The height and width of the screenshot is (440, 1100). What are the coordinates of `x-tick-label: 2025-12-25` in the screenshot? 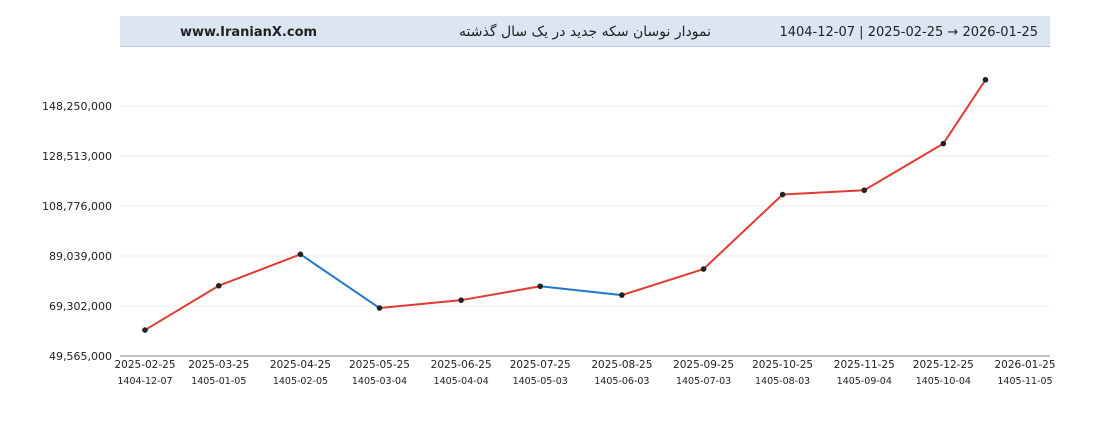 It's located at (943, 365).